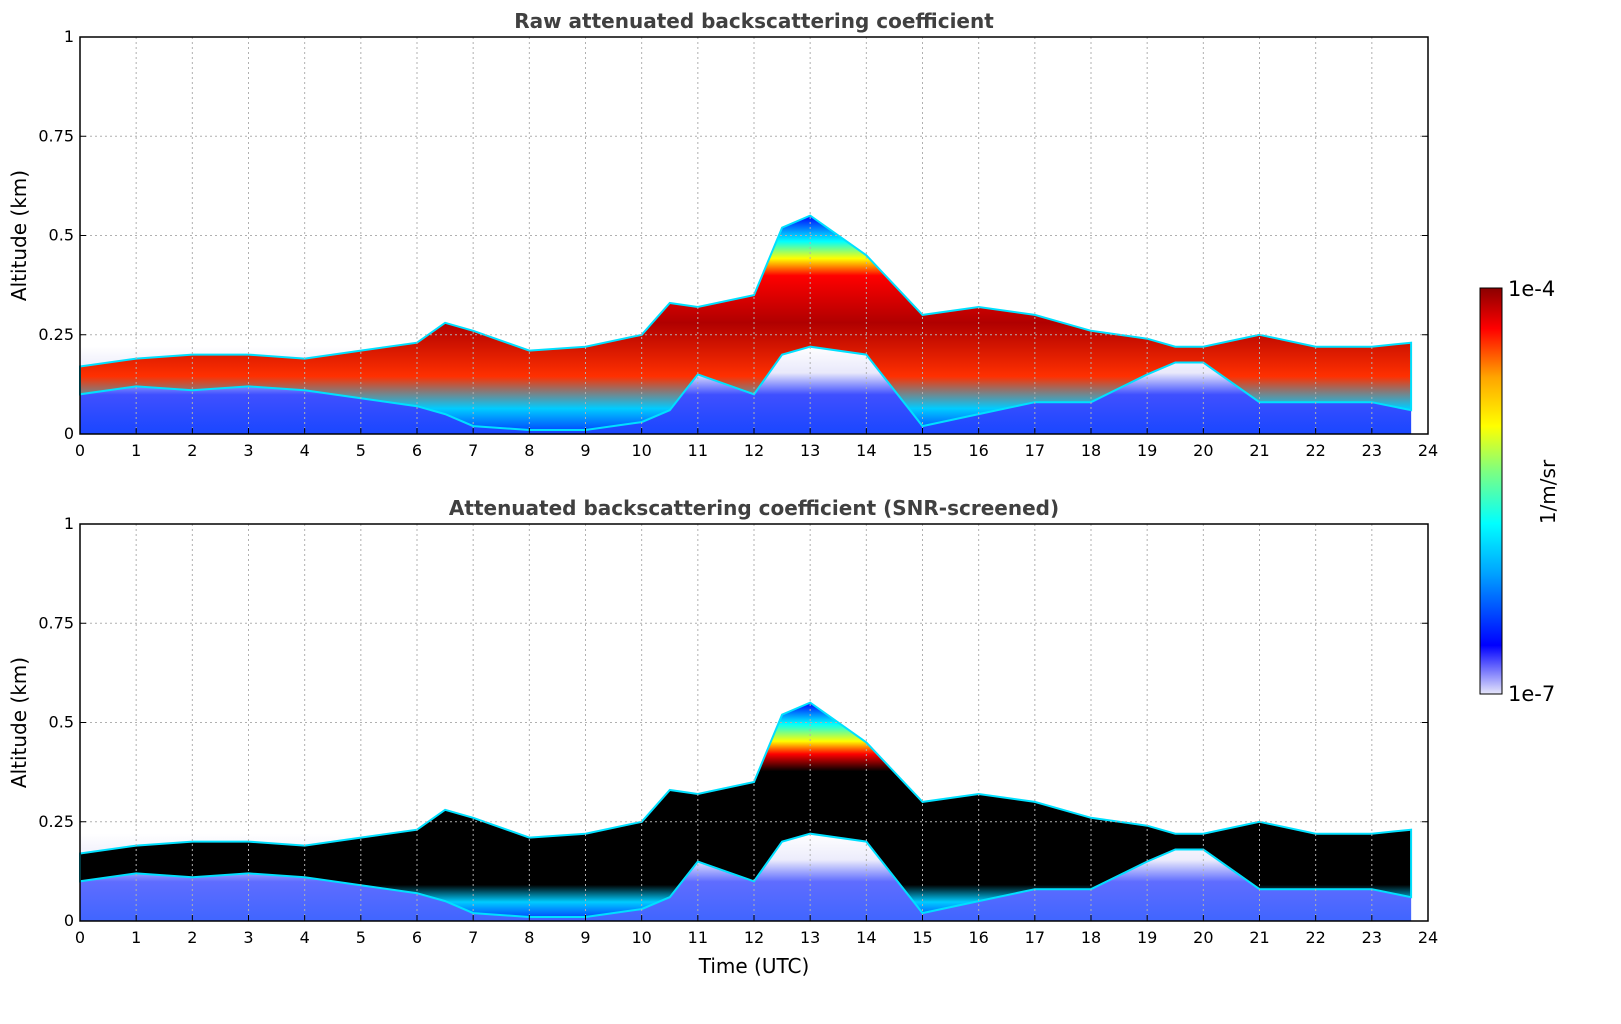 The image size is (1621, 1024). What do you see at coordinates (1531, 289) in the screenshot?
I see `colorbar-max-label: 1e-4` at bounding box center [1531, 289].